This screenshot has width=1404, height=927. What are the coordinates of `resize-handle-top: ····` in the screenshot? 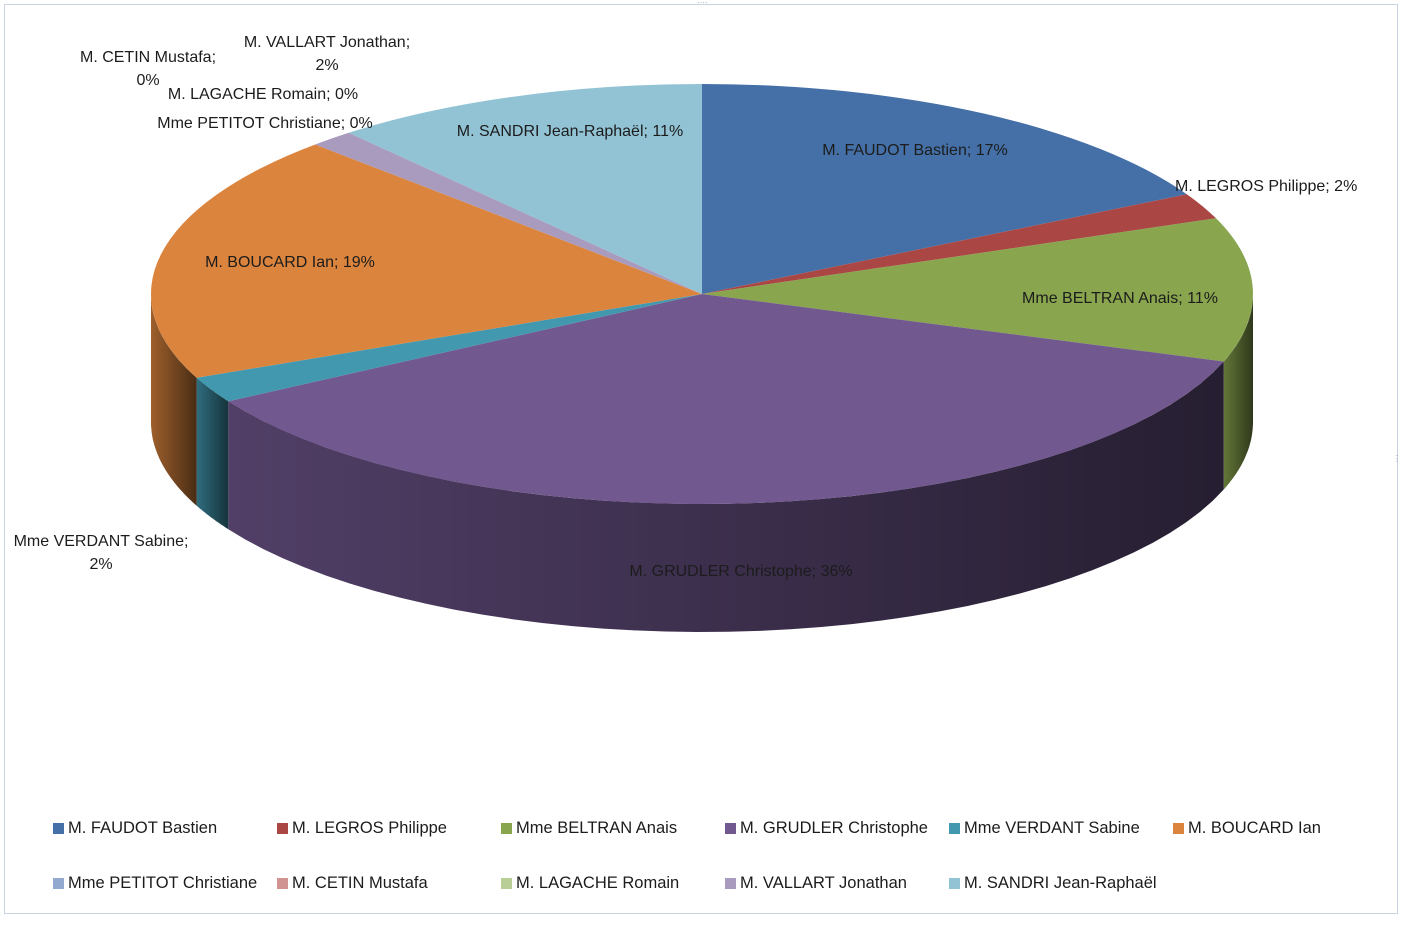 It's located at (702, 3).